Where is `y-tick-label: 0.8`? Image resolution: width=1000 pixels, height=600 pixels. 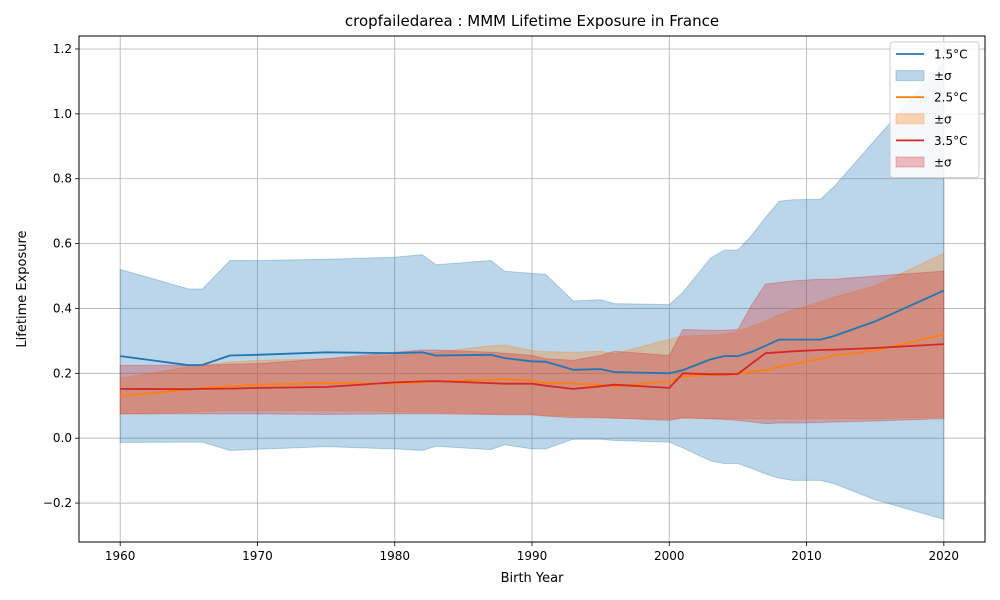
y-tick-label: 0.8 is located at coordinates (62, 179).